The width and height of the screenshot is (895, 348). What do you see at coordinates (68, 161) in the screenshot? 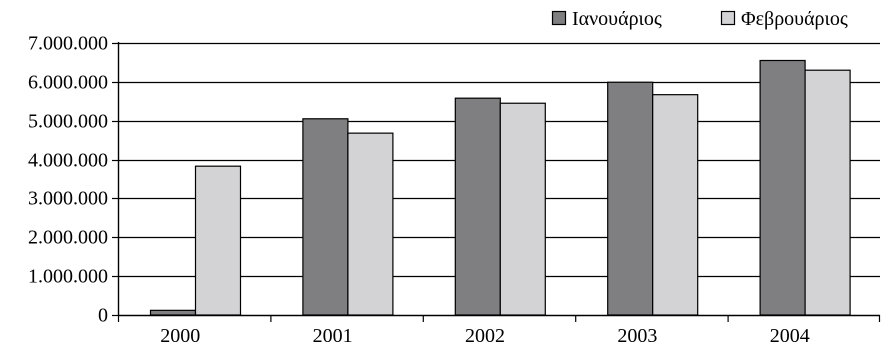
I see `y-tick-label: 4.000.000` at bounding box center [68, 161].